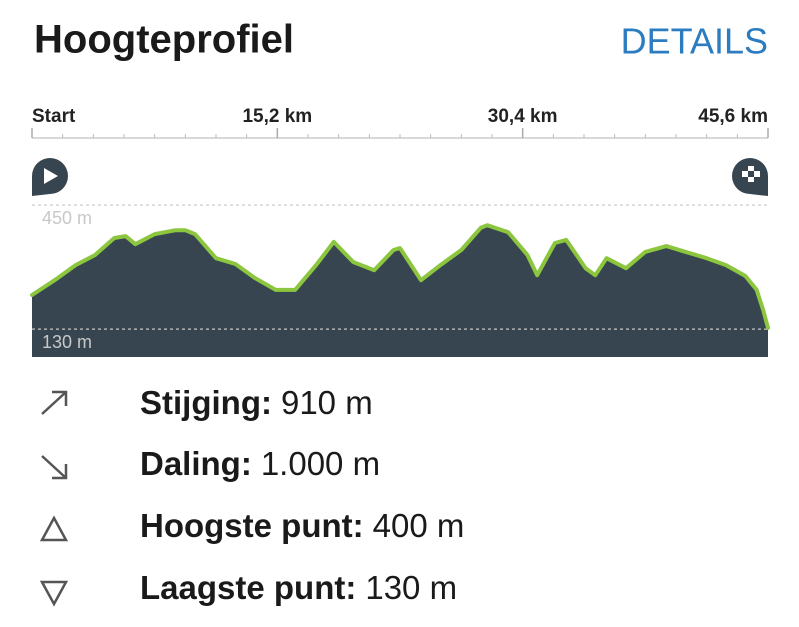 The width and height of the screenshot is (799, 627). Describe the element at coordinates (320, 463) in the screenshot. I see `stat-value: 1.000 m` at that location.